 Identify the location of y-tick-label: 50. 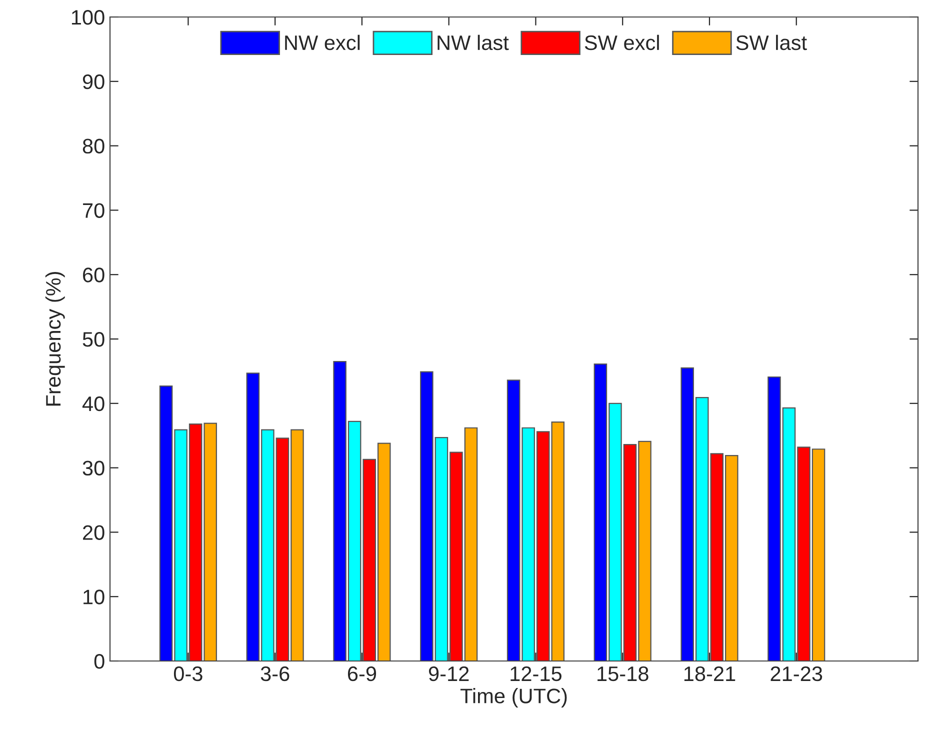
(93, 339).